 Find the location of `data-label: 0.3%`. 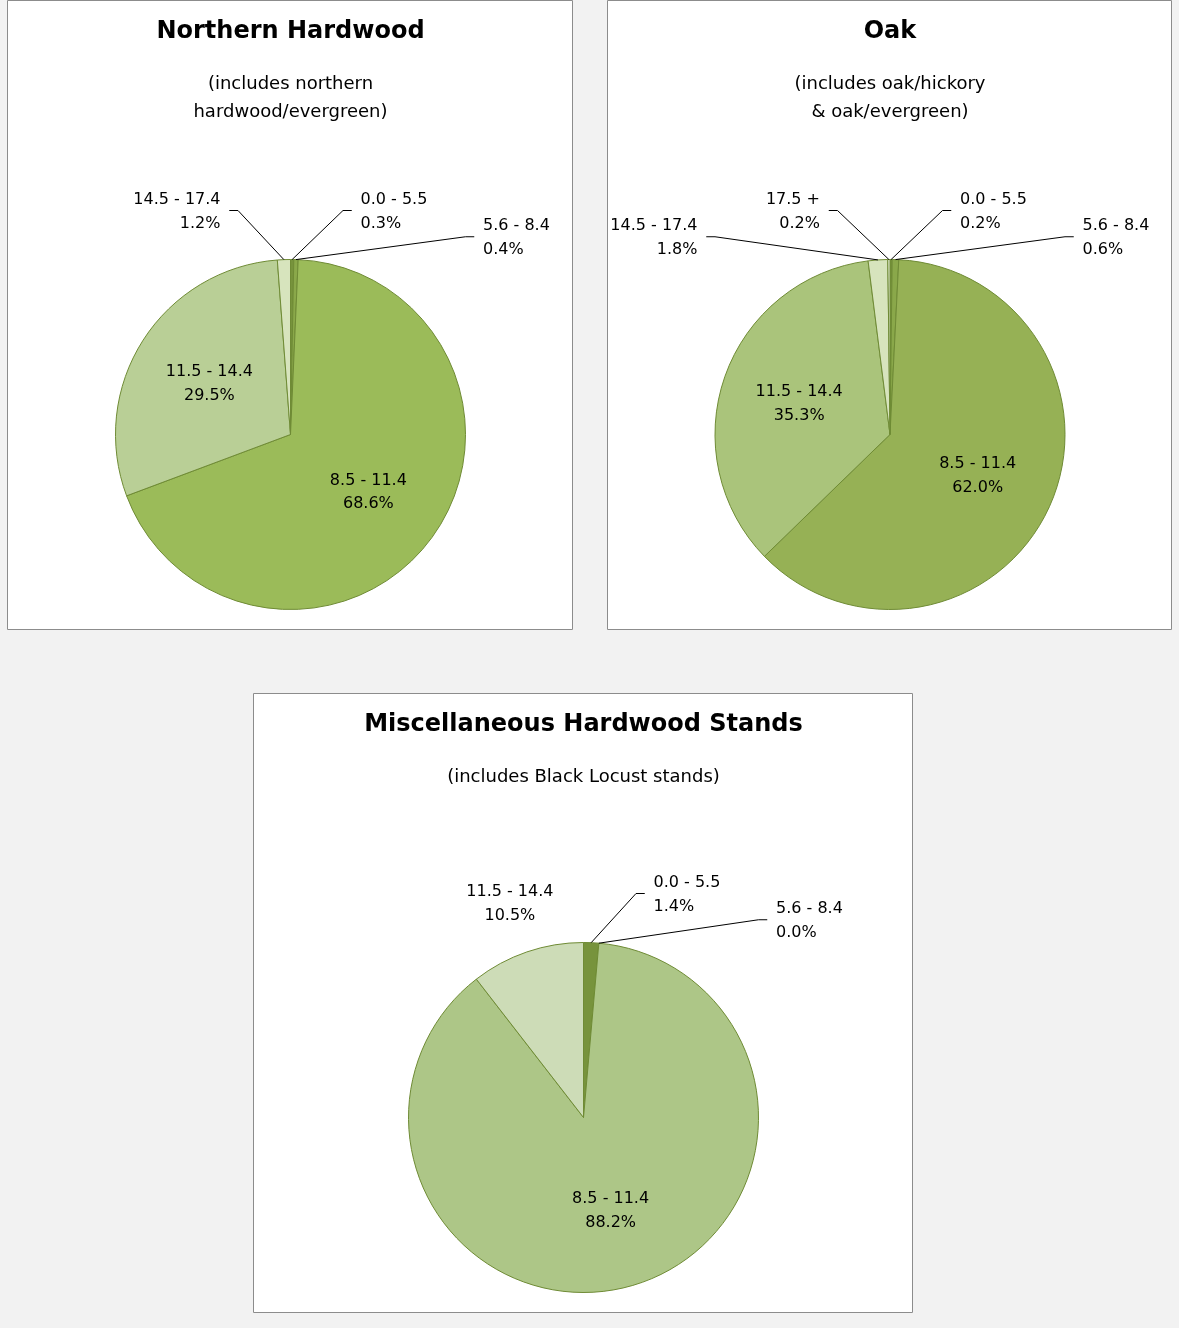

data-label: 0.3% is located at coordinates (381, 222).